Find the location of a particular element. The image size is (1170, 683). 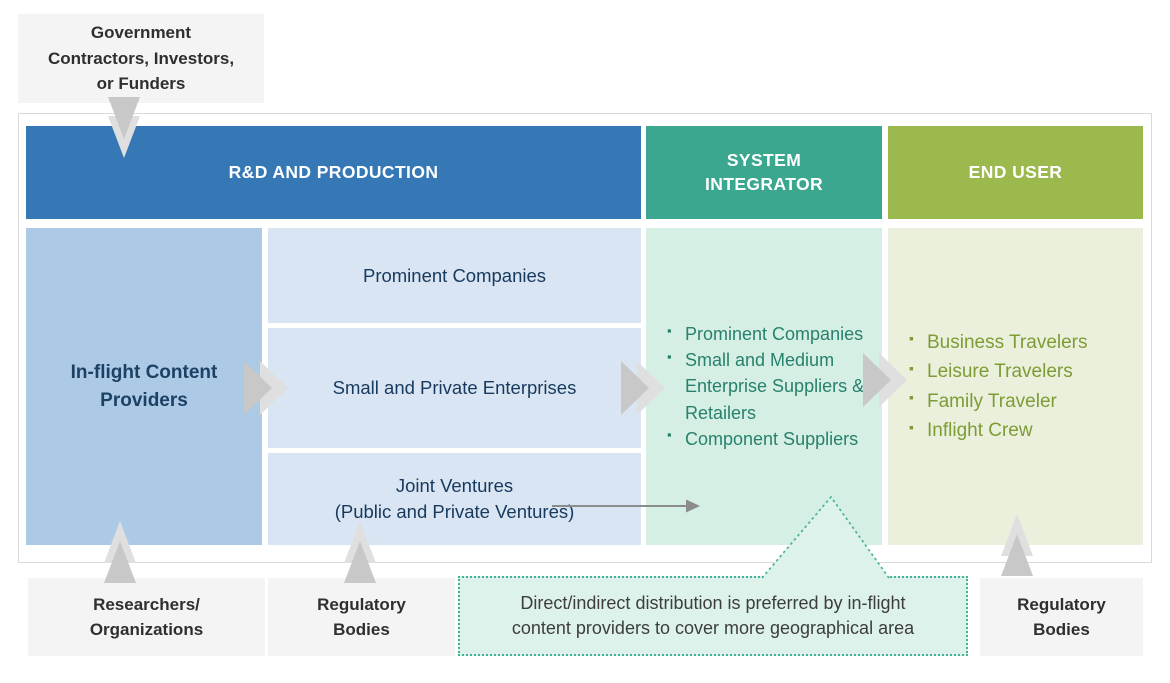

list-item-label: Business Travelers is located at coordinates (1007, 342).